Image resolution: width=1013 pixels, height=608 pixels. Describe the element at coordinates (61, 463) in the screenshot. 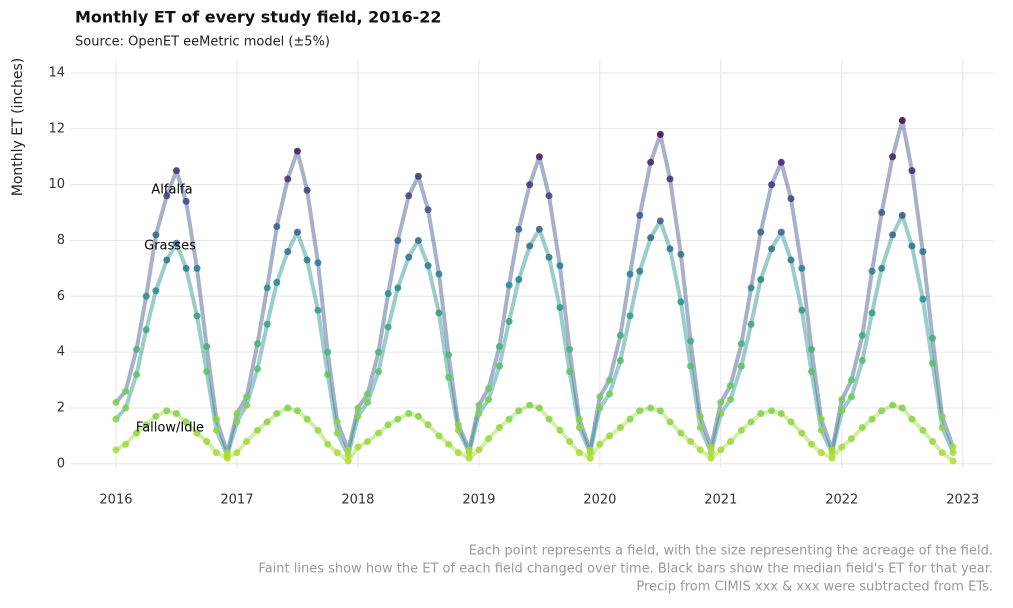

I see `y-tick-label: 0` at that location.